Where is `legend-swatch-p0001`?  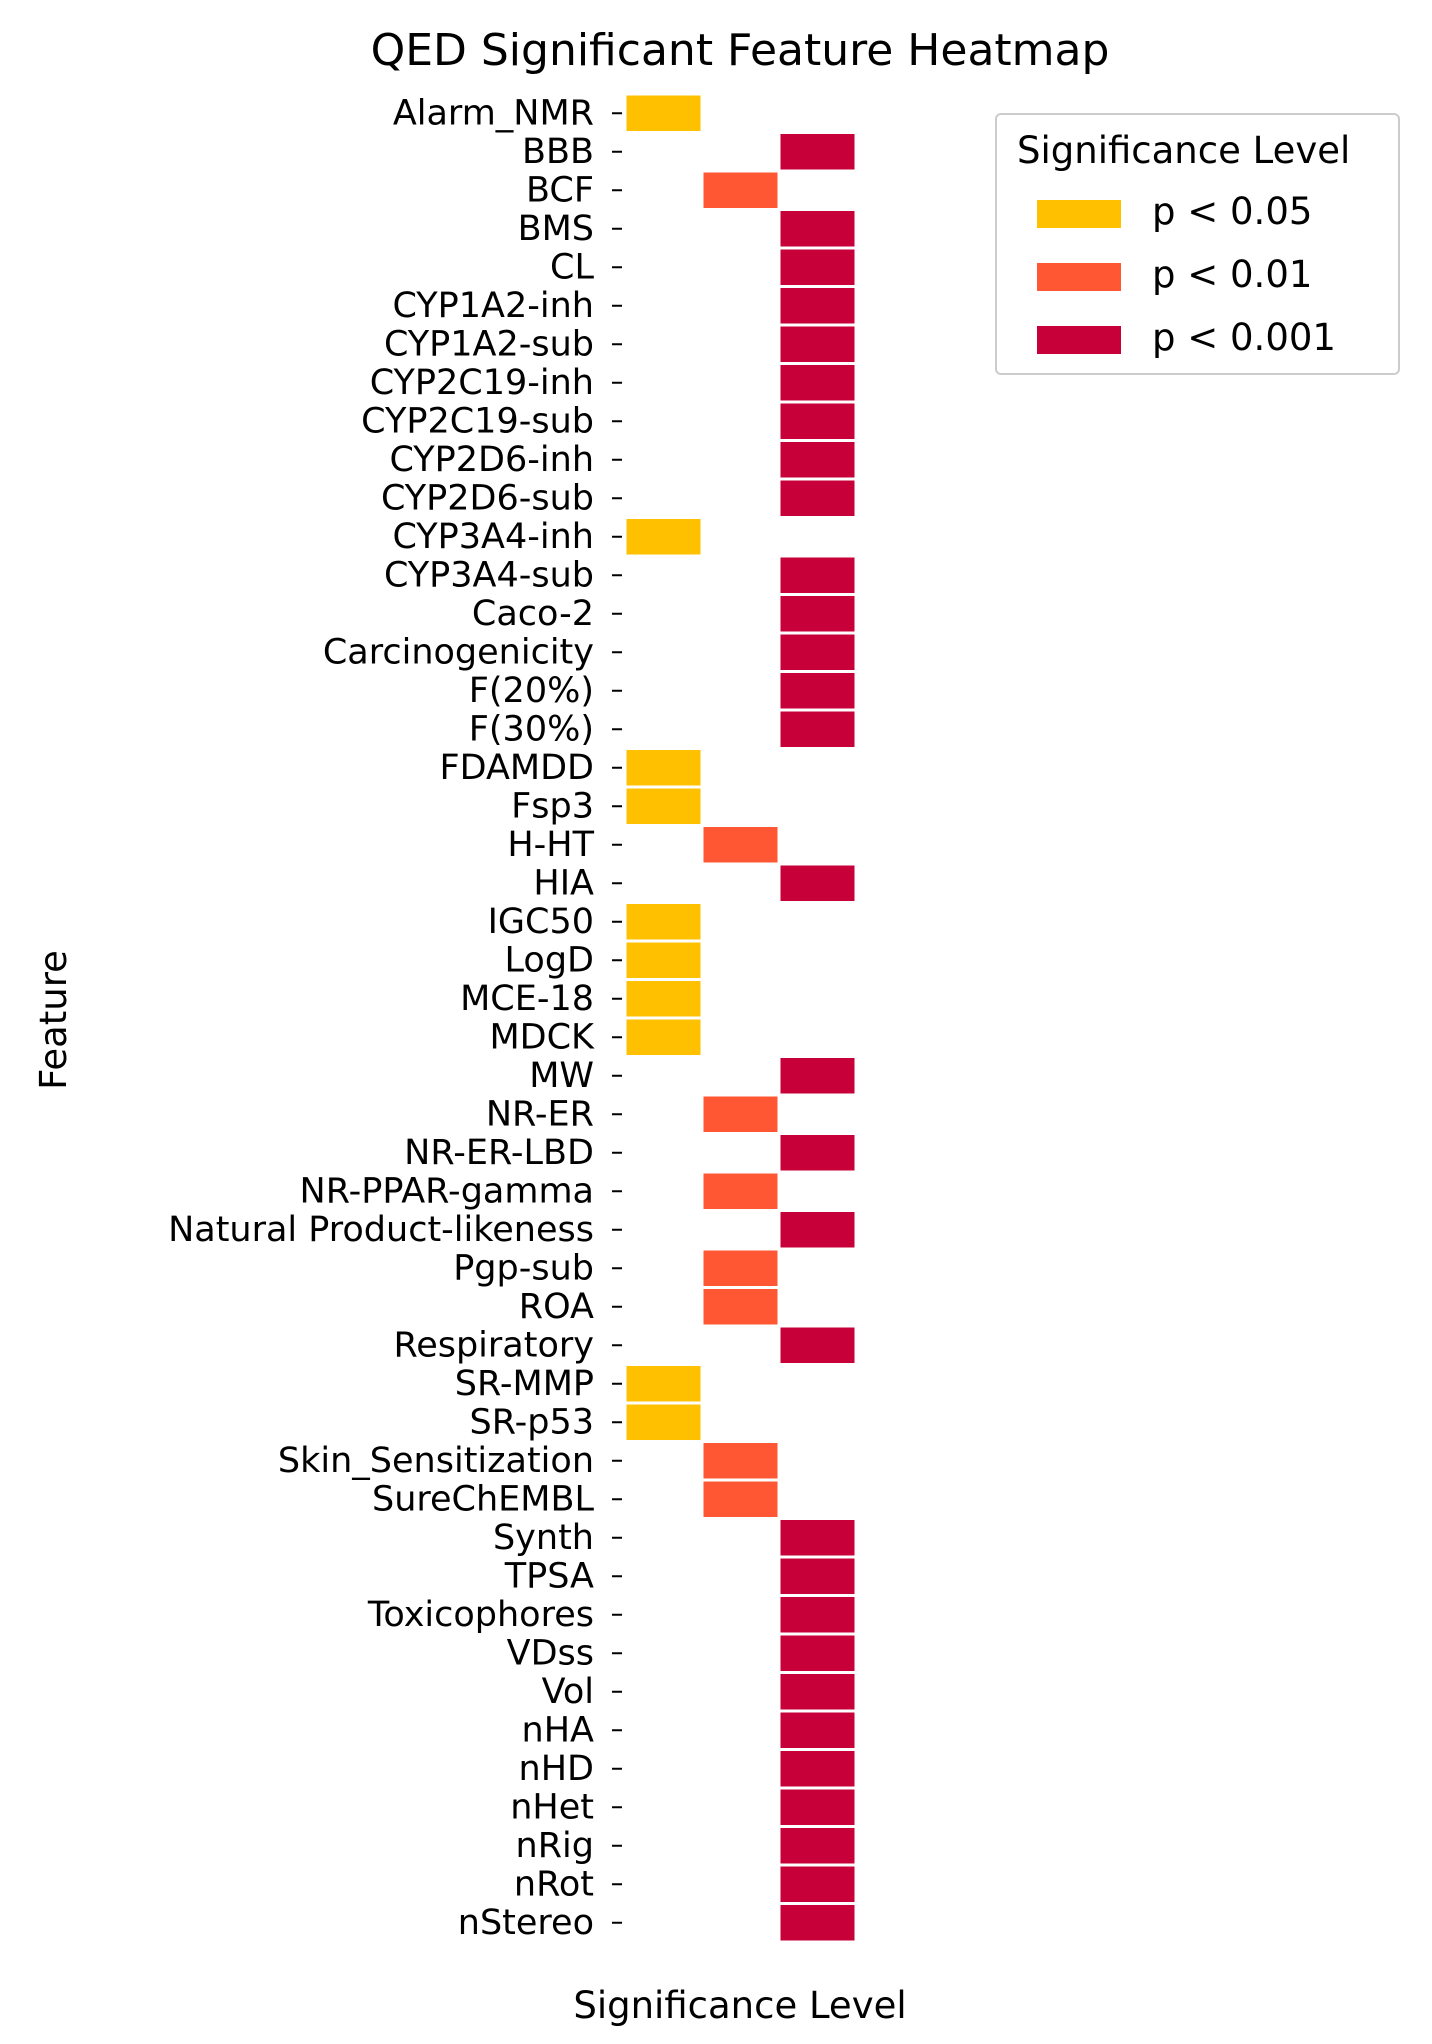
legend-swatch-p0001 is located at coordinates (1079, 340).